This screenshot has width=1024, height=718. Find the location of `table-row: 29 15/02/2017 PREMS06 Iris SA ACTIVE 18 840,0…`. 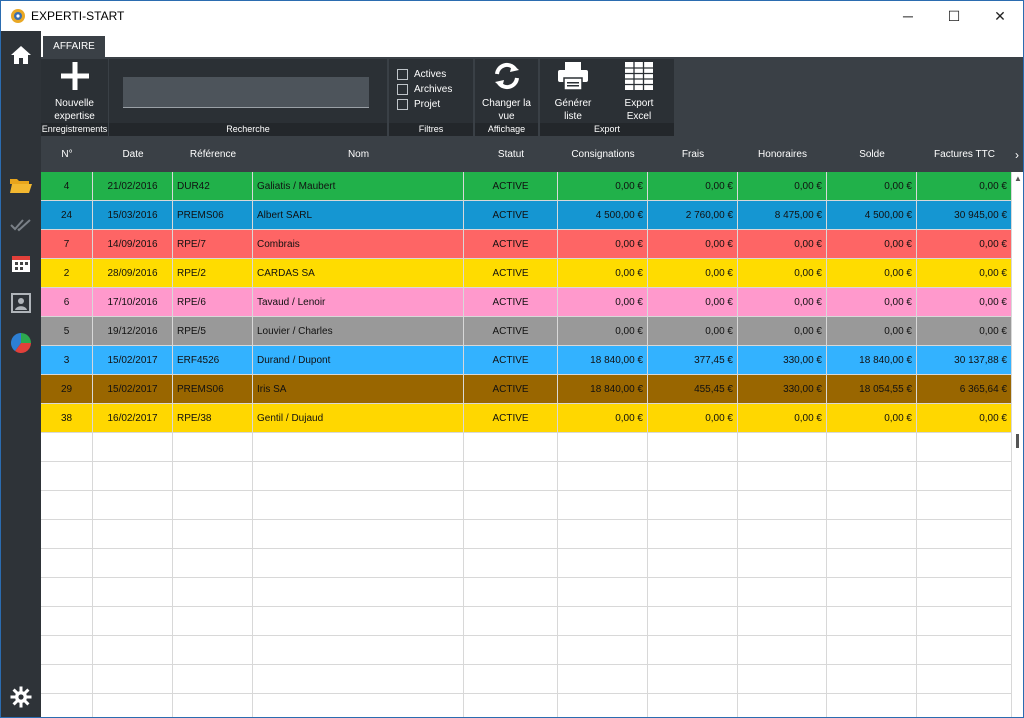

table-row: 29 15/02/2017 PREMS06 Iris SA ACTIVE 18 840,0… is located at coordinates (526, 389).